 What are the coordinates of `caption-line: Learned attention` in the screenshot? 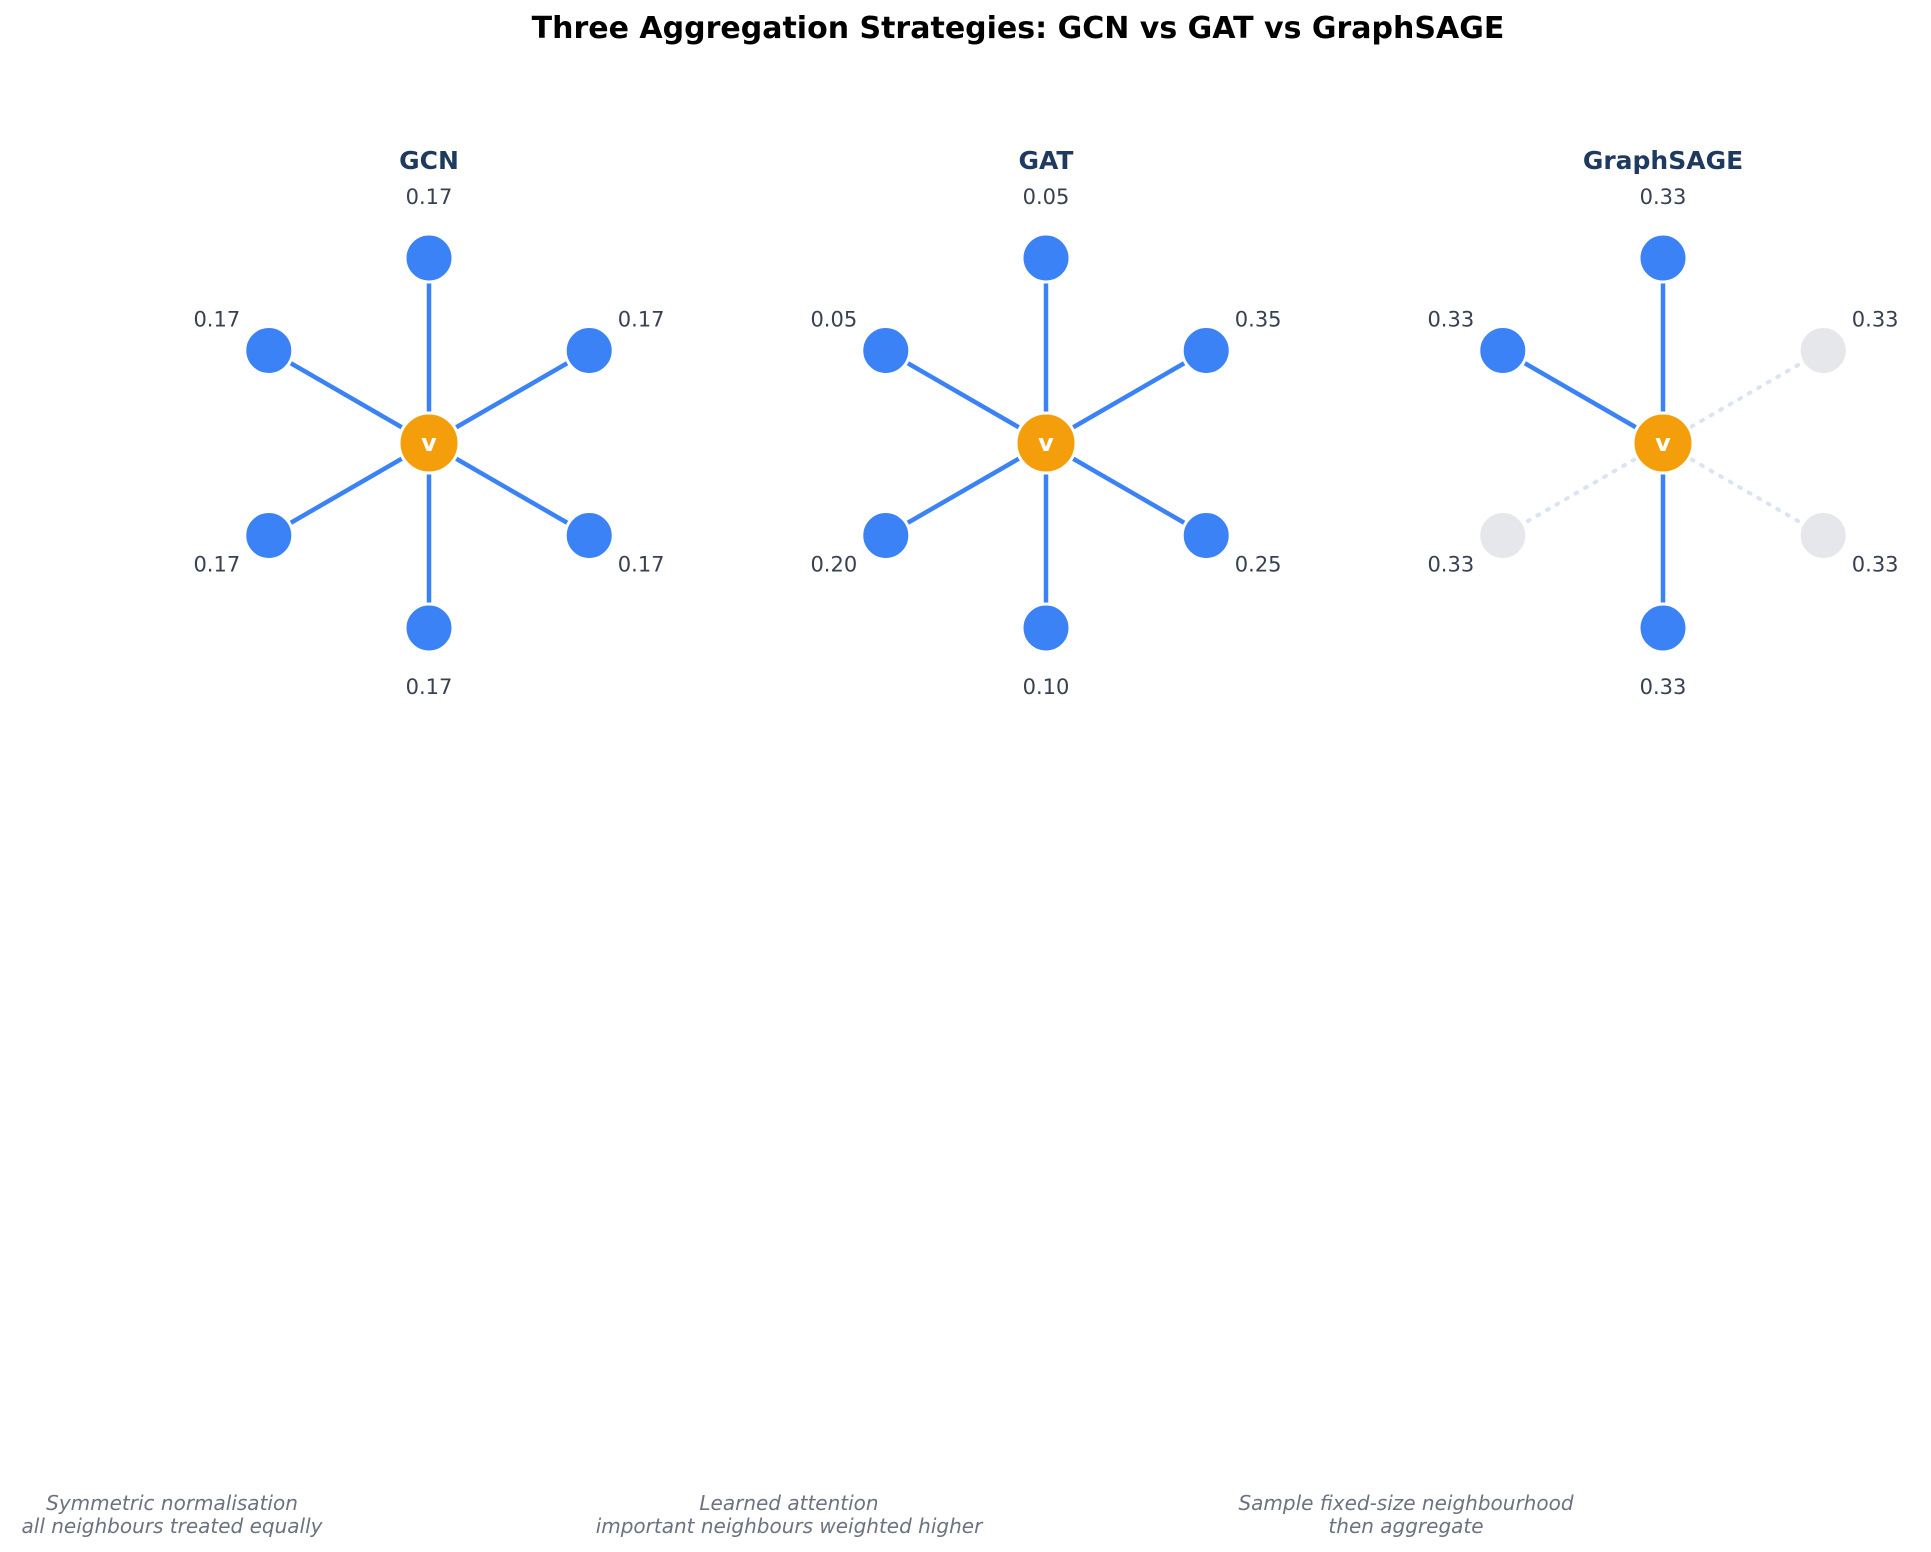 It's located at (788, 1503).